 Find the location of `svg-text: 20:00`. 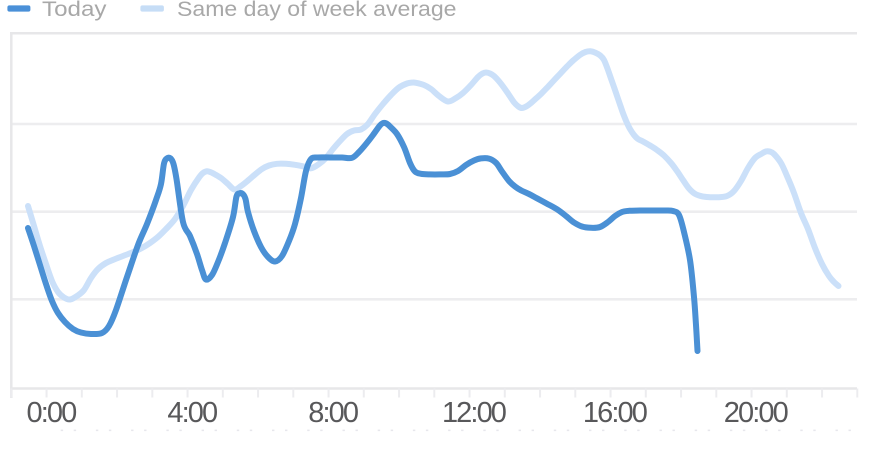

svg-text: 20:00 is located at coordinates (756, 413).